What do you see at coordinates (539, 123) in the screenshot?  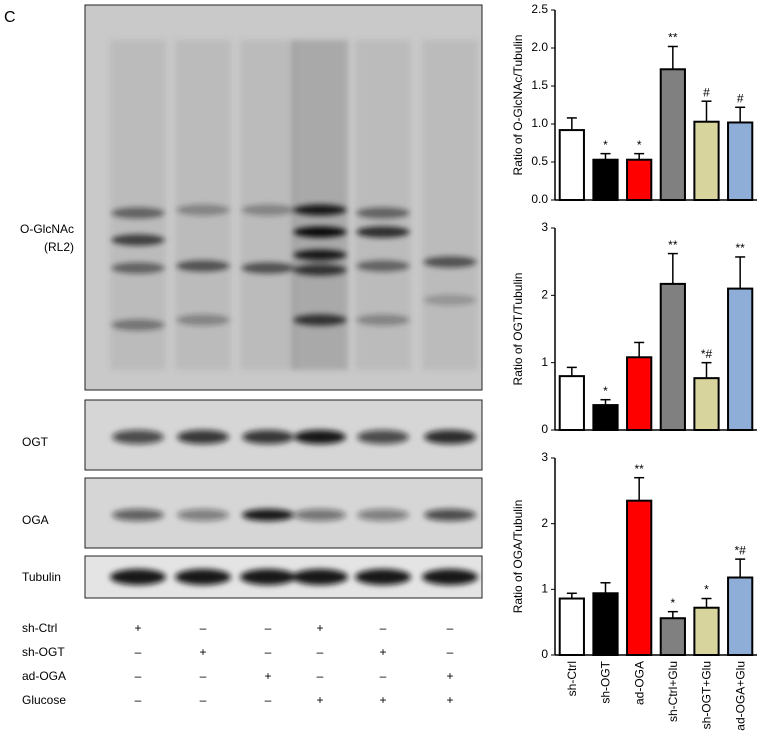 I see `y-tick-label: 1.0` at bounding box center [539, 123].